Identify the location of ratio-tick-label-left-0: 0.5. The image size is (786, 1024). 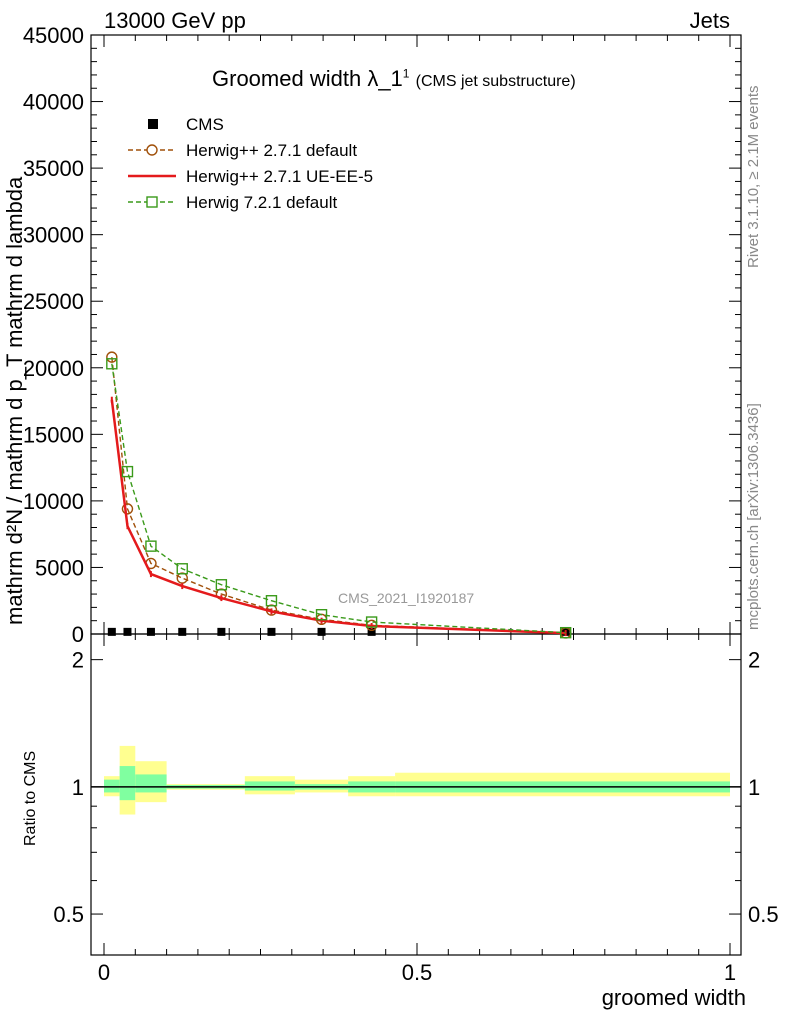
(68, 914).